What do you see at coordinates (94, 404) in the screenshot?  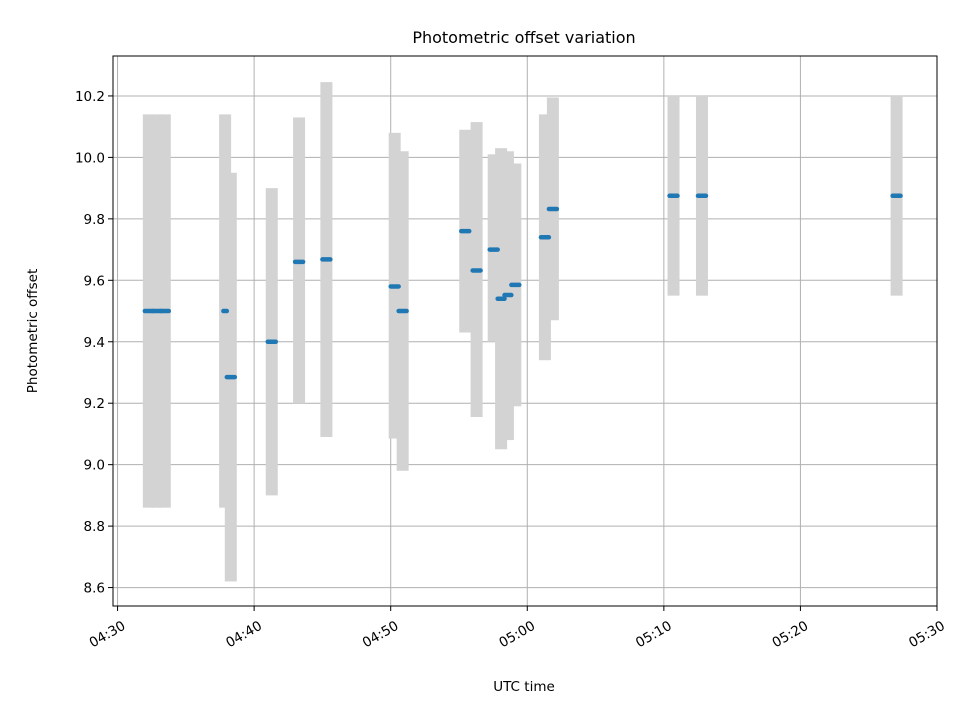 I see `y-tick-label: 9.2` at bounding box center [94, 404].